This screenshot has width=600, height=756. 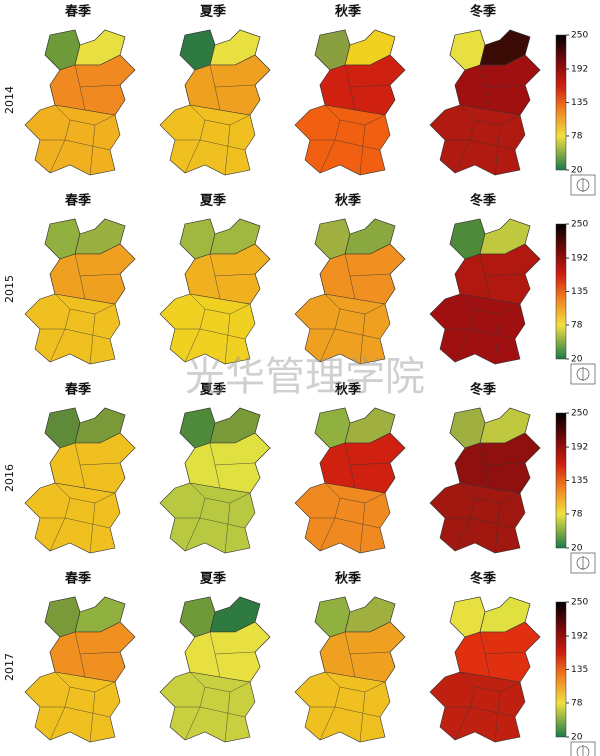 What do you see at coordinates (9, 100) in the screenshot?
I see `year-label: 2014` at bounding box center [9, 100].